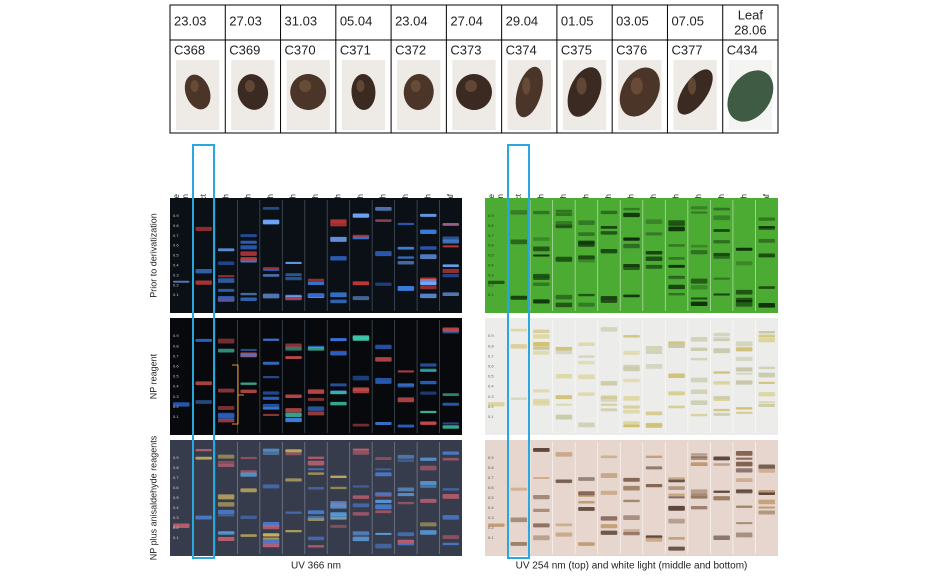 The width and height of the screenshot is (930, 576). What do you see at coordinates (356, 20) in the screenshot?
I see `column-date: 05.04` at bounding box center [356, 20].